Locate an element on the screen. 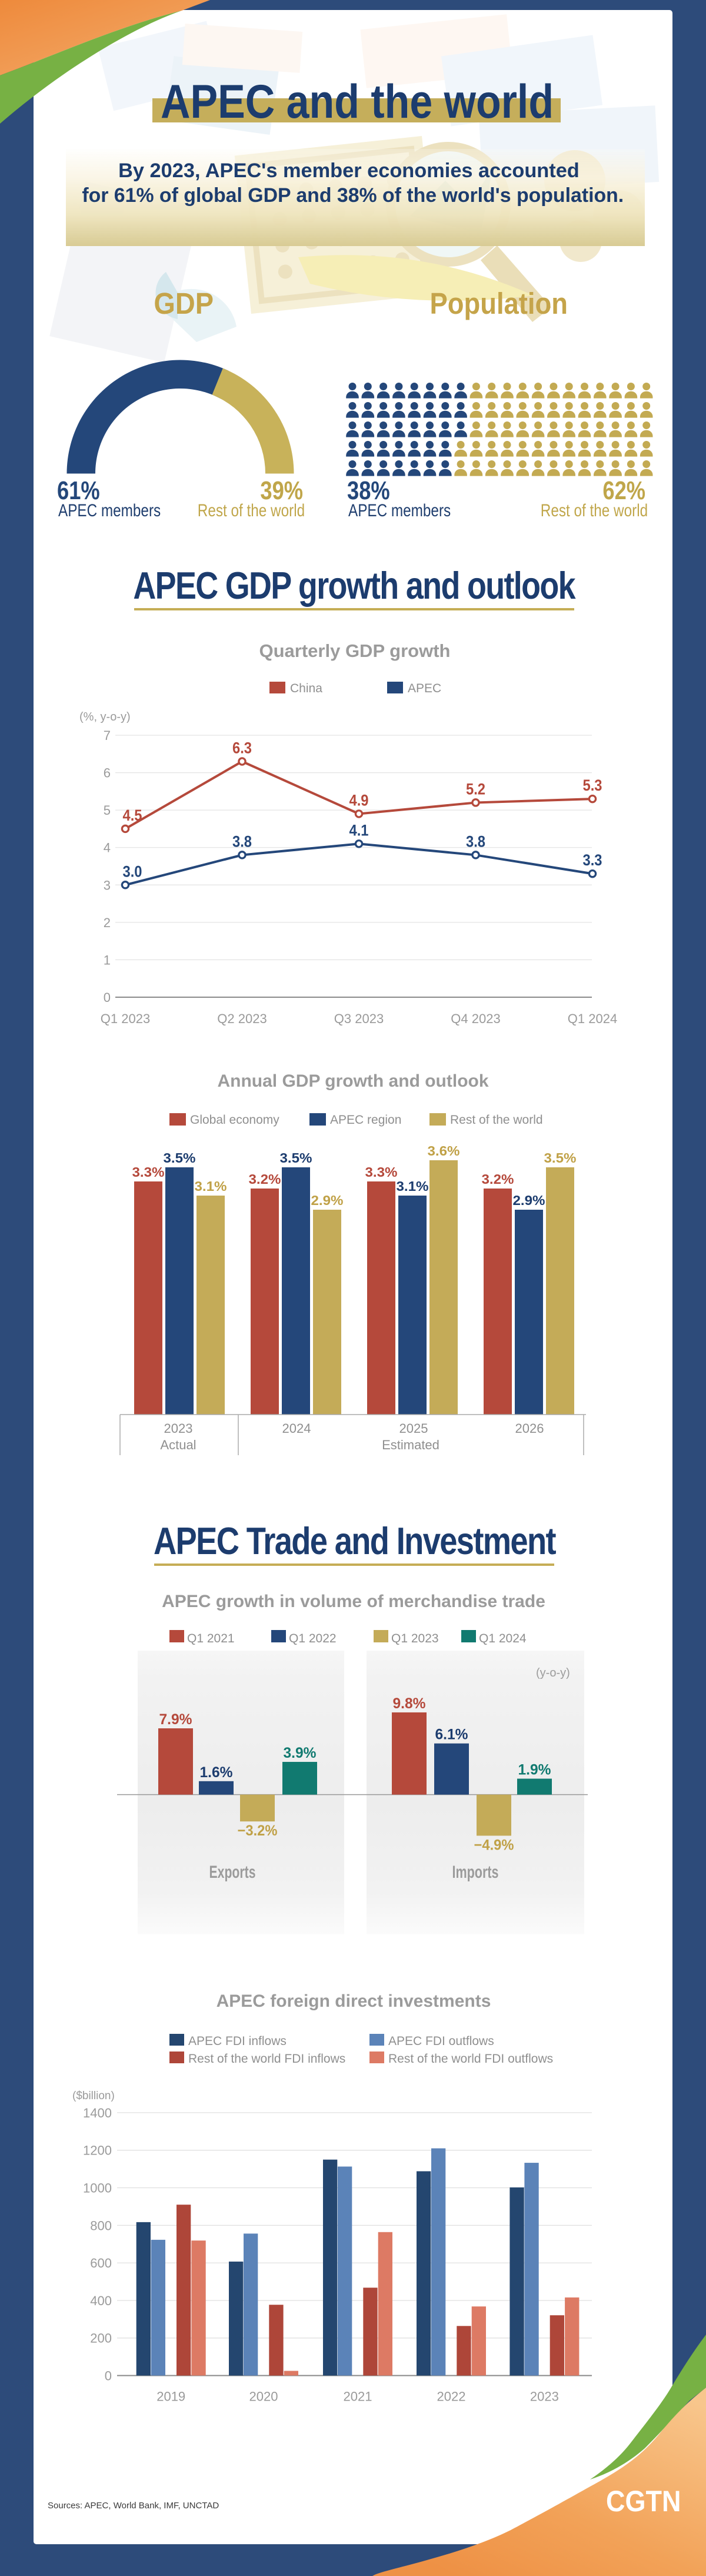  svg-text: −4.9% is located at coordinates (494, 1845).